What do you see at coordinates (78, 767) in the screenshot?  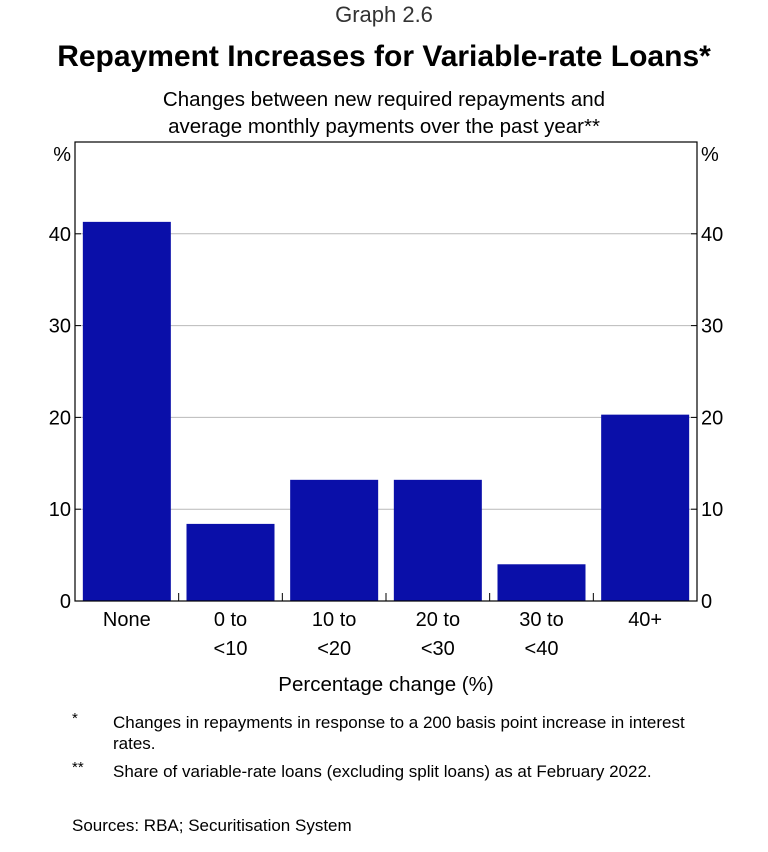 I see `footnote-2-mark: **` at bounding box center [78, 767].